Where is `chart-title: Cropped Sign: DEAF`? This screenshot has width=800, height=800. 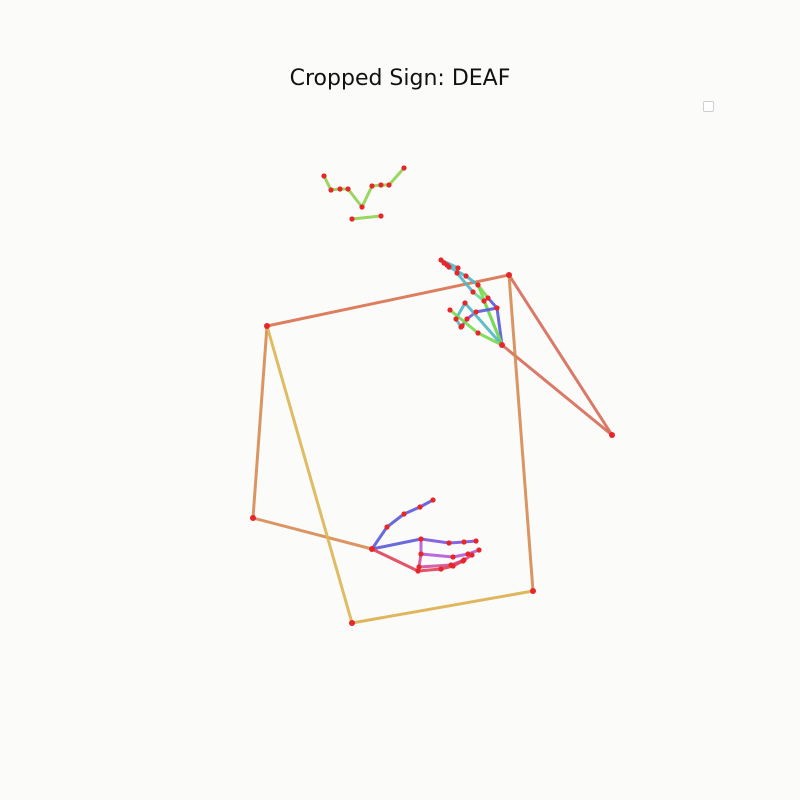 chart-title: Cropped Sign: DEAF is located at coordinates (400, 78).